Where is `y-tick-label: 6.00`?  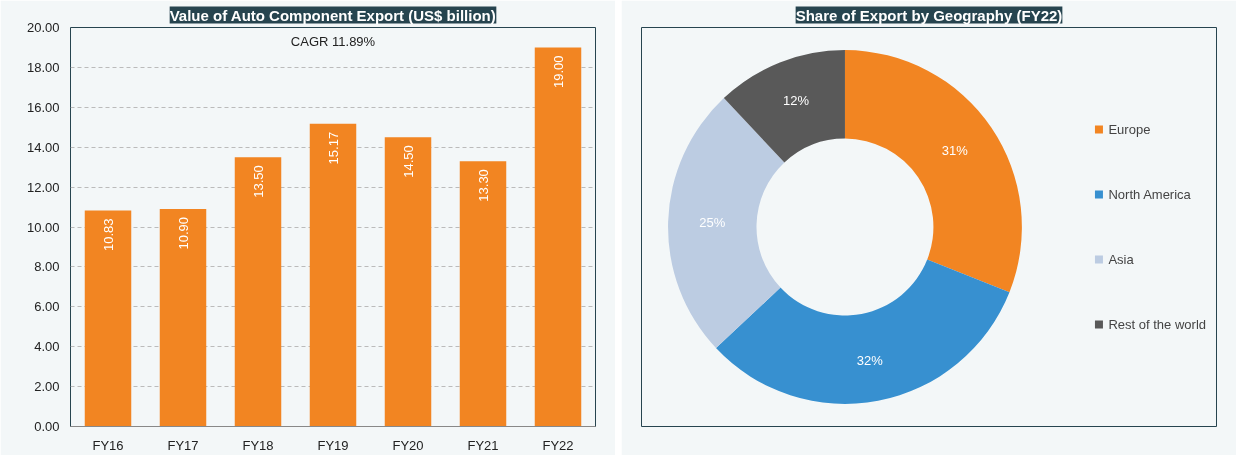
y-tick-label: 6.00 is located at coordinates (47, 307).